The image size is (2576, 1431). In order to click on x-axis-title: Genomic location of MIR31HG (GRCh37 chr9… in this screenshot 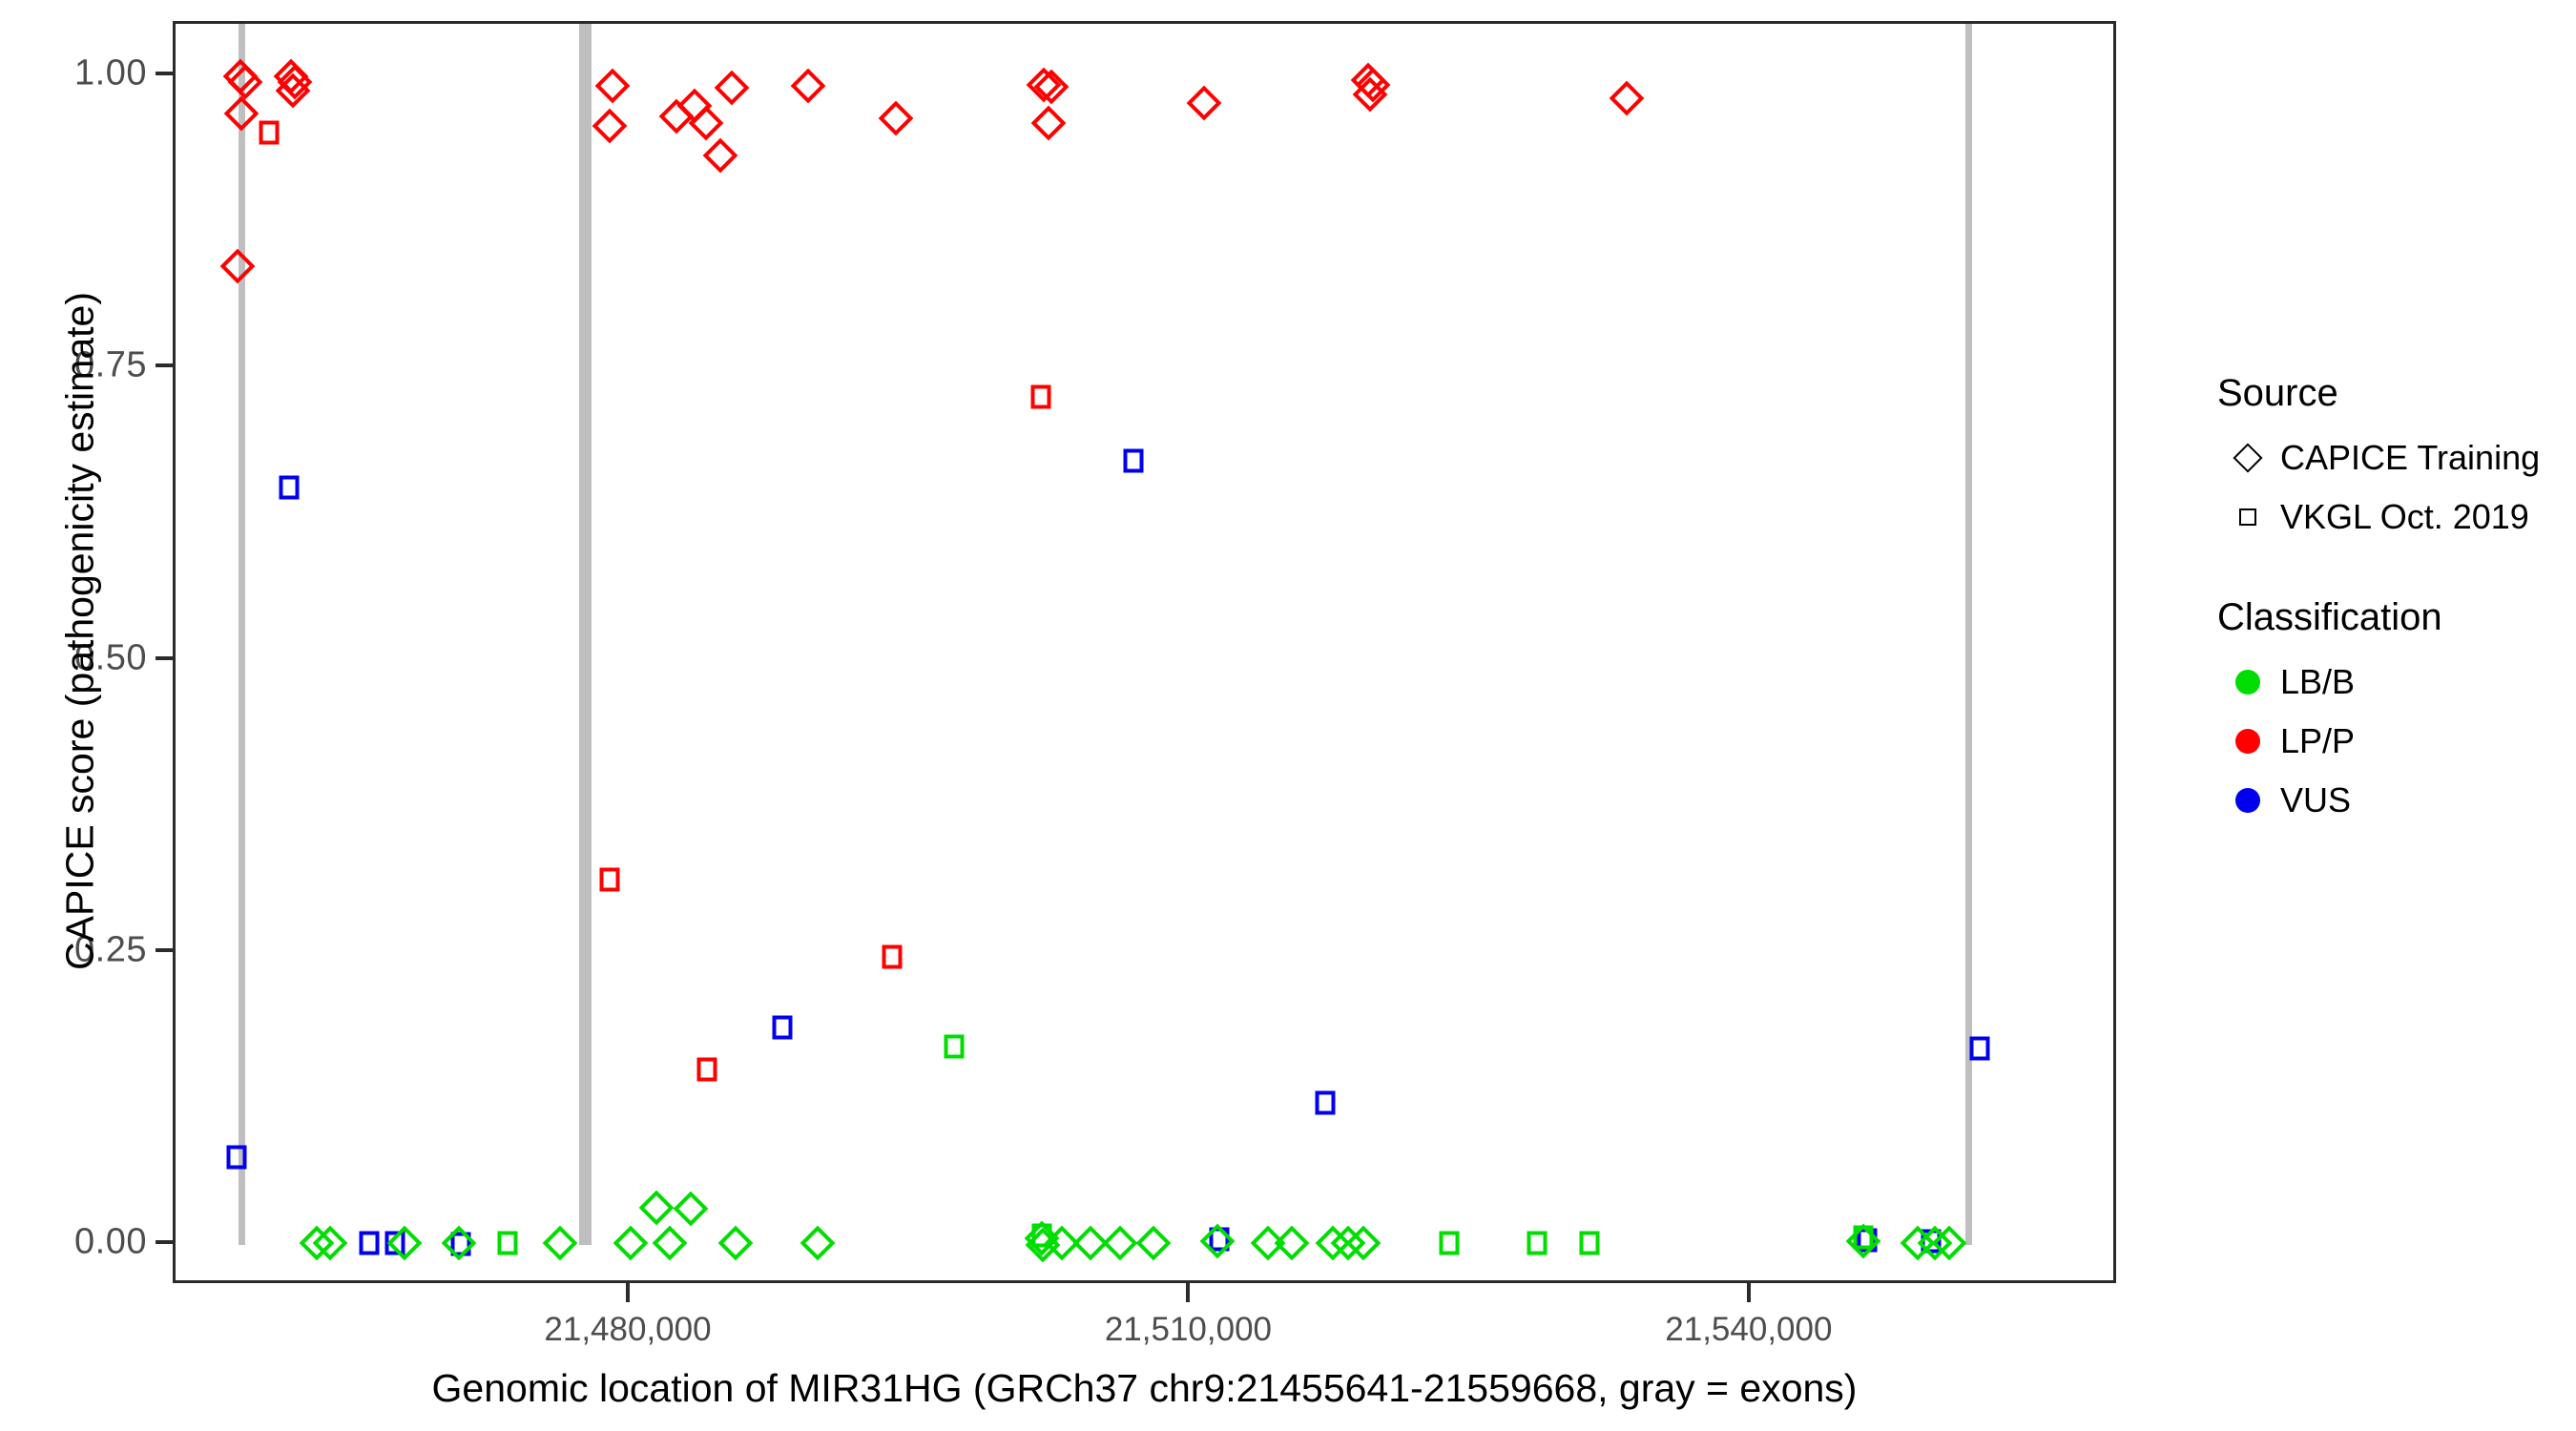, I will do `click(1144, 1388)`.